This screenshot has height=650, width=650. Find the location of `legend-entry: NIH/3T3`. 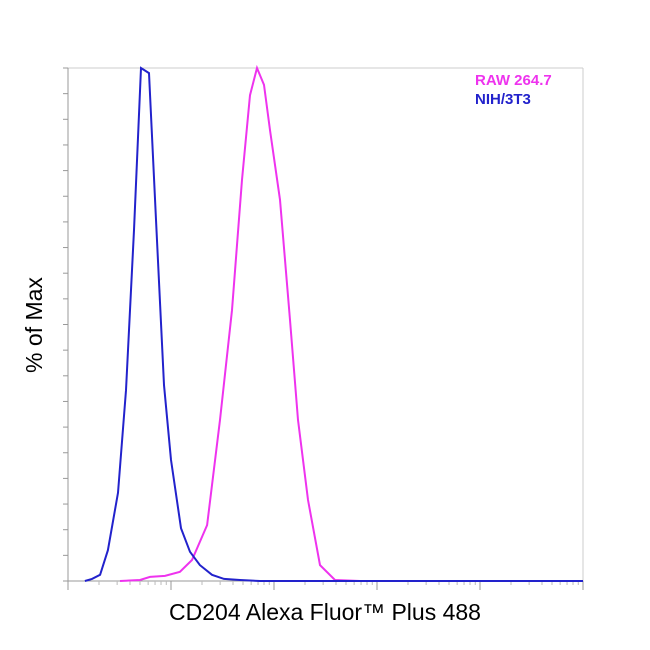

legend-entry: NIH/3T3 is located at coordinates (503, 99).